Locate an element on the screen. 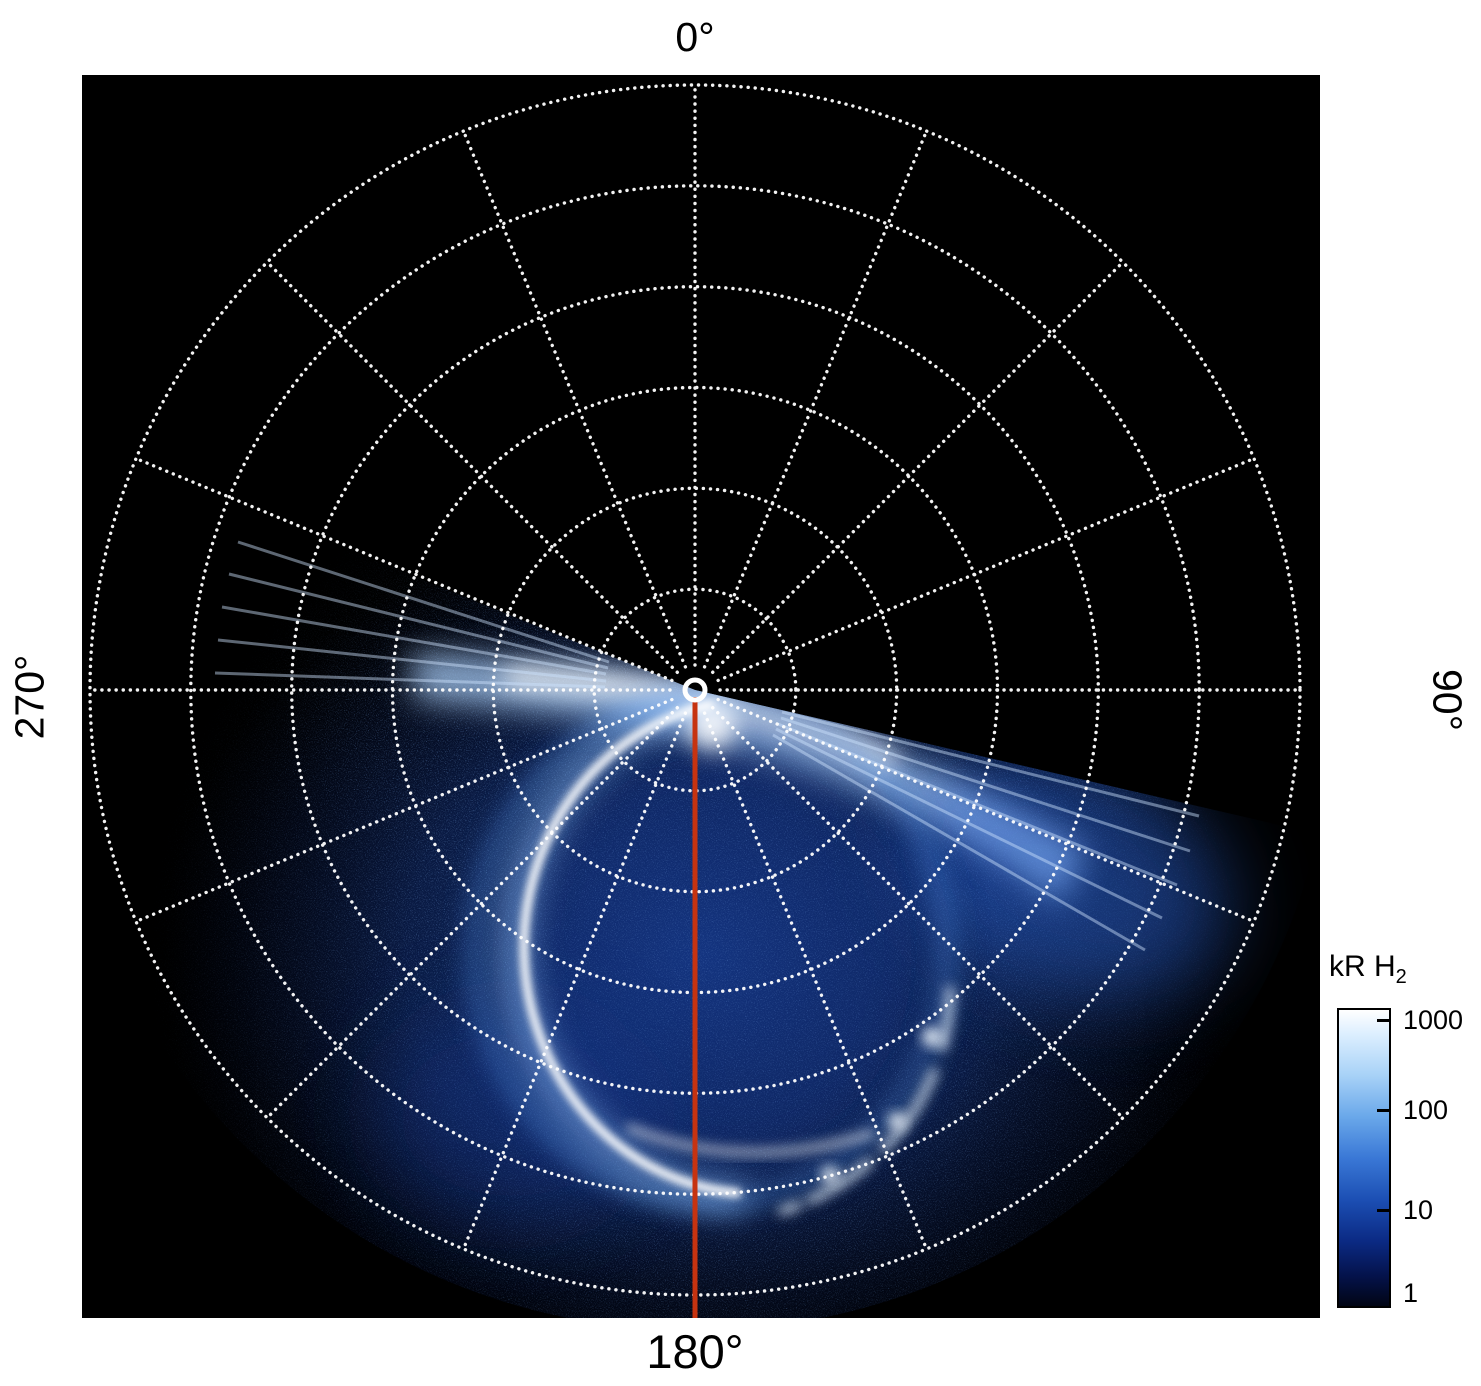  colorbar-tick-1000: 1000 is located at coordinates (1433, 1020).